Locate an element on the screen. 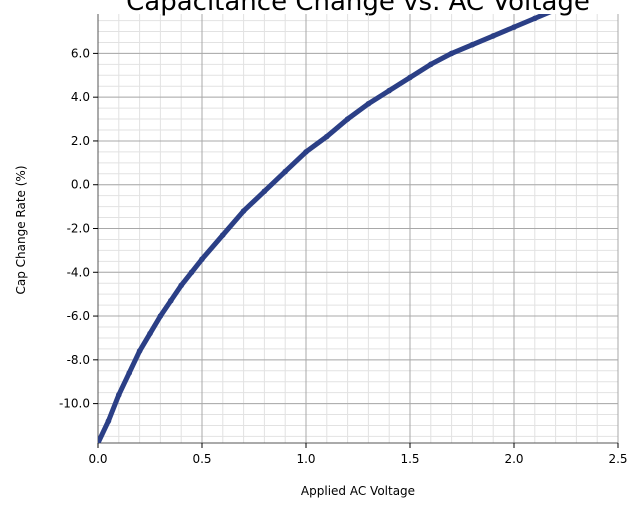 Image resolution: width=644 pixels, height=505 pixels. x-tick-label: 1.0 is located at coordinates (305, 459).